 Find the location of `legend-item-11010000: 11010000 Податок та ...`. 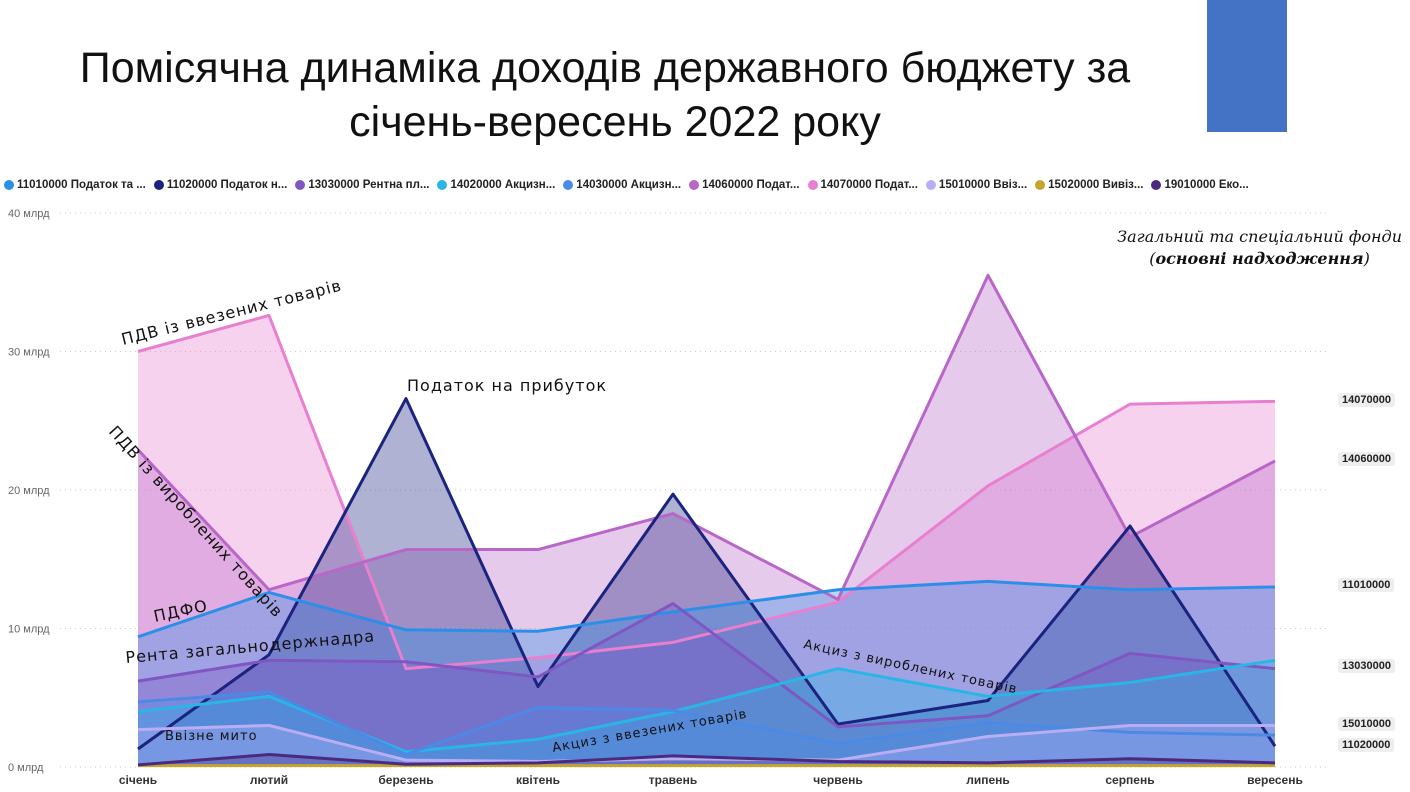

legend-item-11010000: 11010000 Податок та ... is located at coordinates (75, 185).